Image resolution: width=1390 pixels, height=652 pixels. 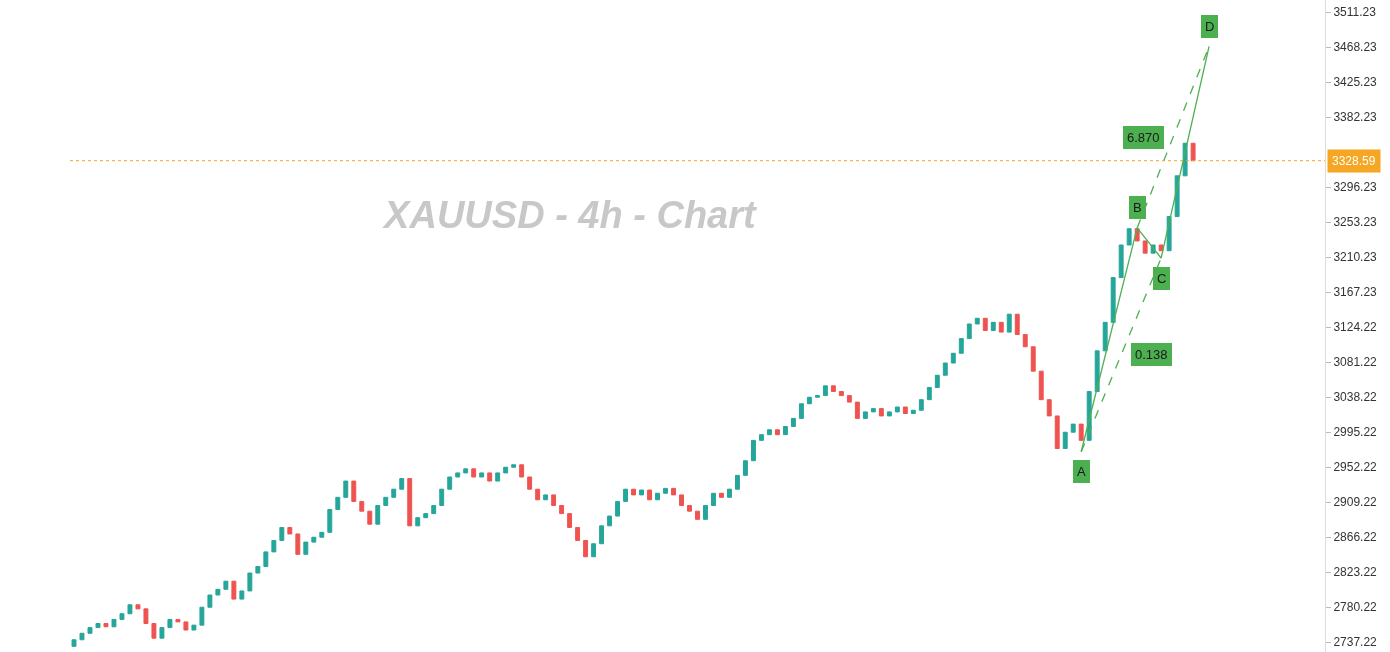 What do you see at coordinates (1151, 354) in the screenshot?
I see `annotation: 0.138` at bounding box center [1151, 354].